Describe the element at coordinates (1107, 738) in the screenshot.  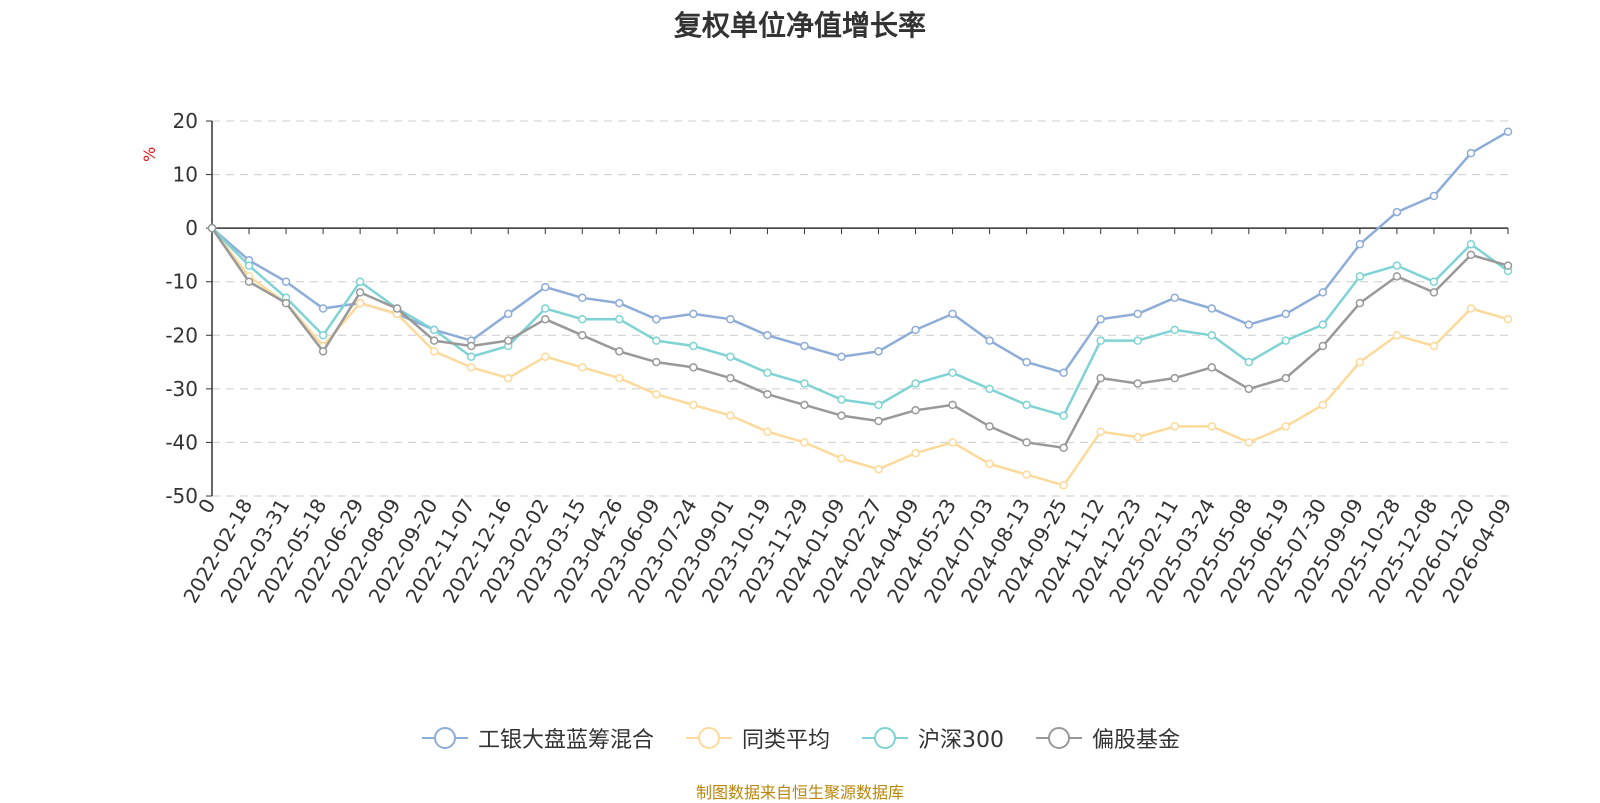
I see `legend-item-equity-funds: 偏股基金` at that location.